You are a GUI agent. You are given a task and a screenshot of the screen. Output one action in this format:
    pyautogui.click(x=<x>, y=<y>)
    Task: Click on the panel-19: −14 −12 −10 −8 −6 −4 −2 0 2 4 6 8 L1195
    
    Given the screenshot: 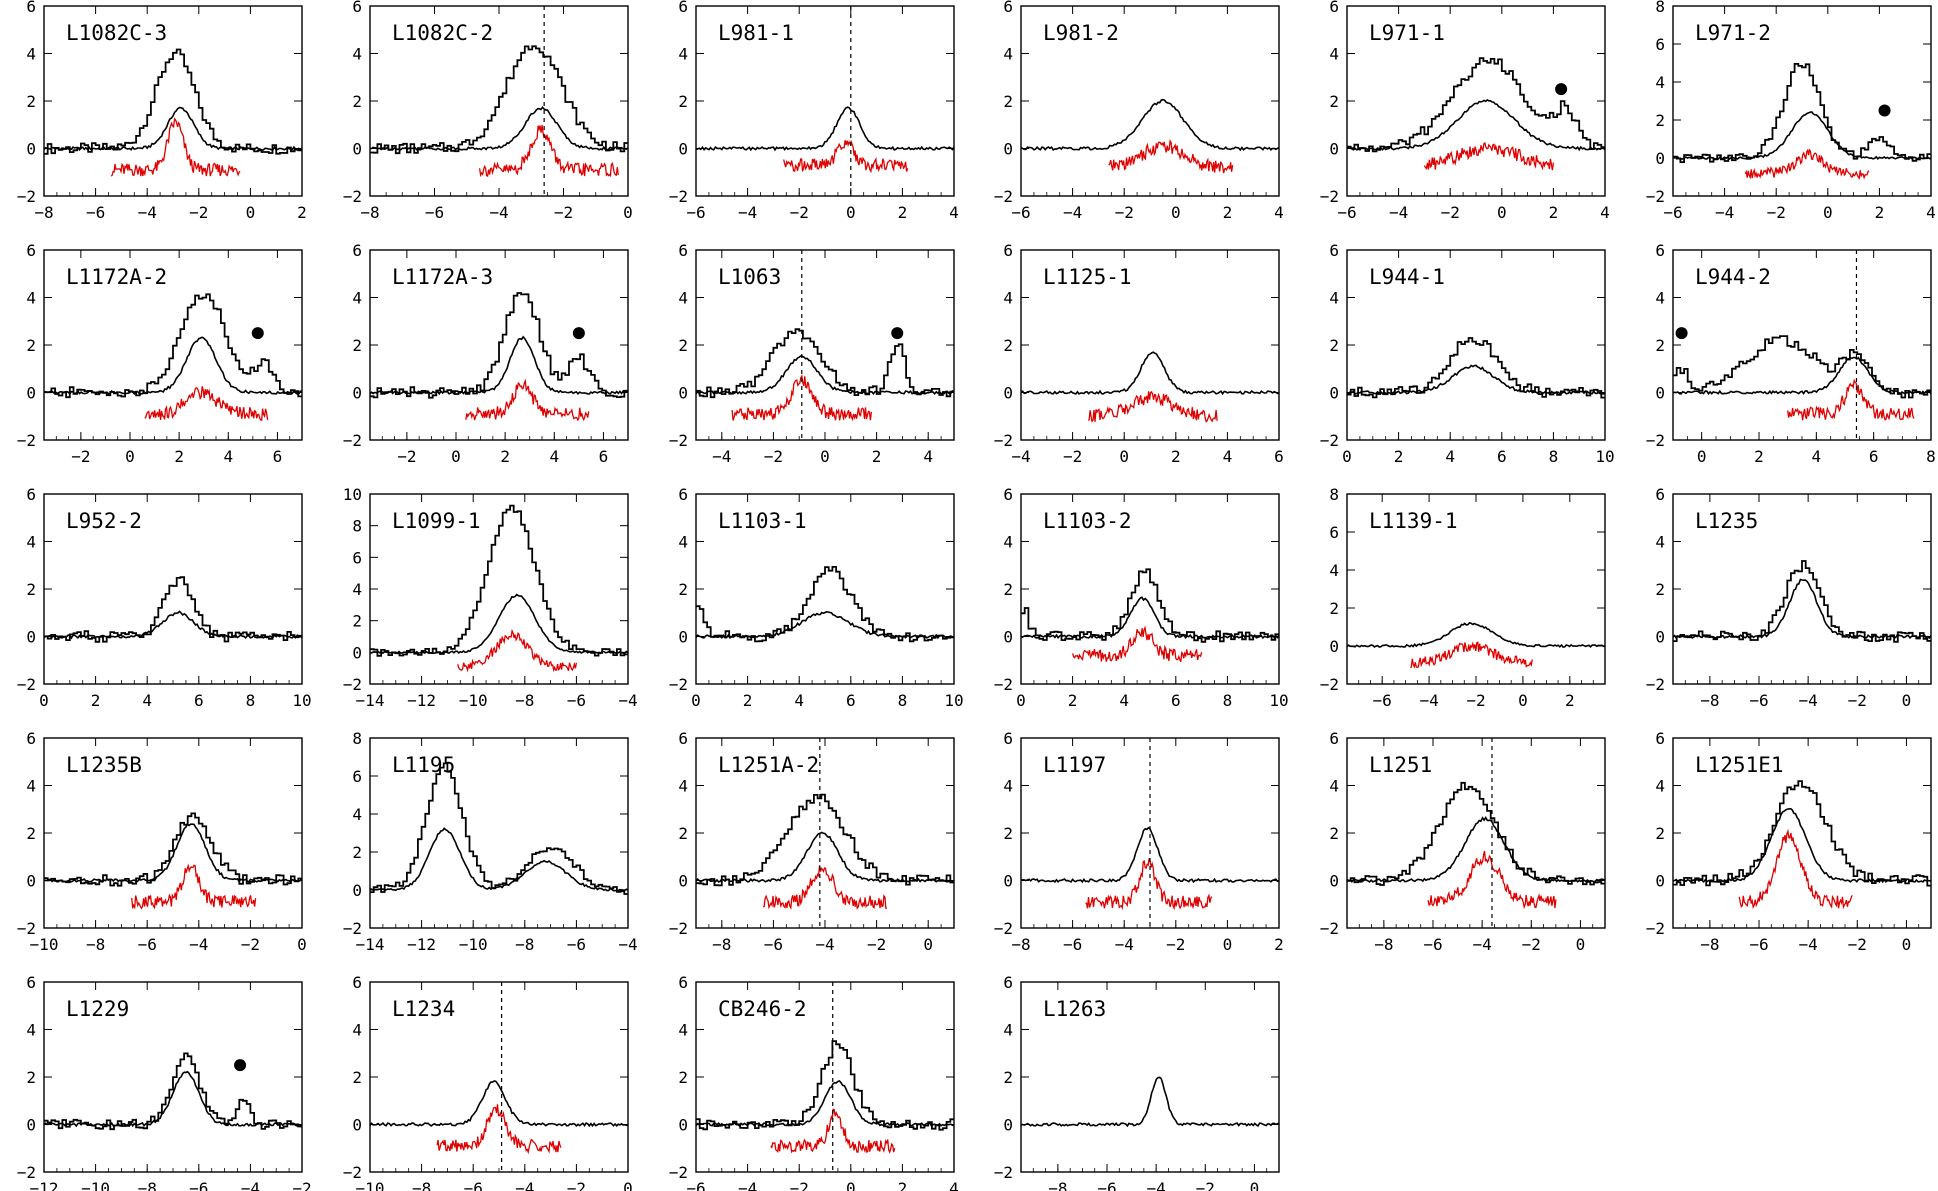 What is the action you would take?
    pyautogui.click(x=490, y=841)
    